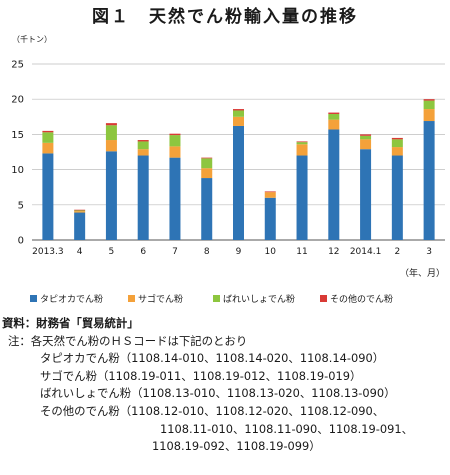 This screenshot has width=450, height=475. I want to click on source-line: 資料：財務省「貿易統計」, so click(70, 323).